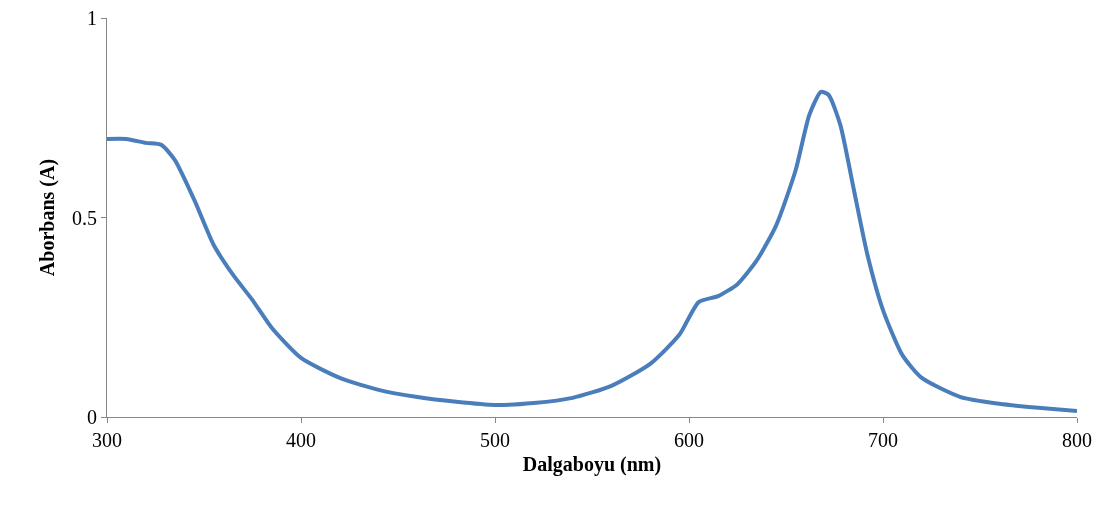  I want to click on y-tick-label: 0, so click(92, 417).